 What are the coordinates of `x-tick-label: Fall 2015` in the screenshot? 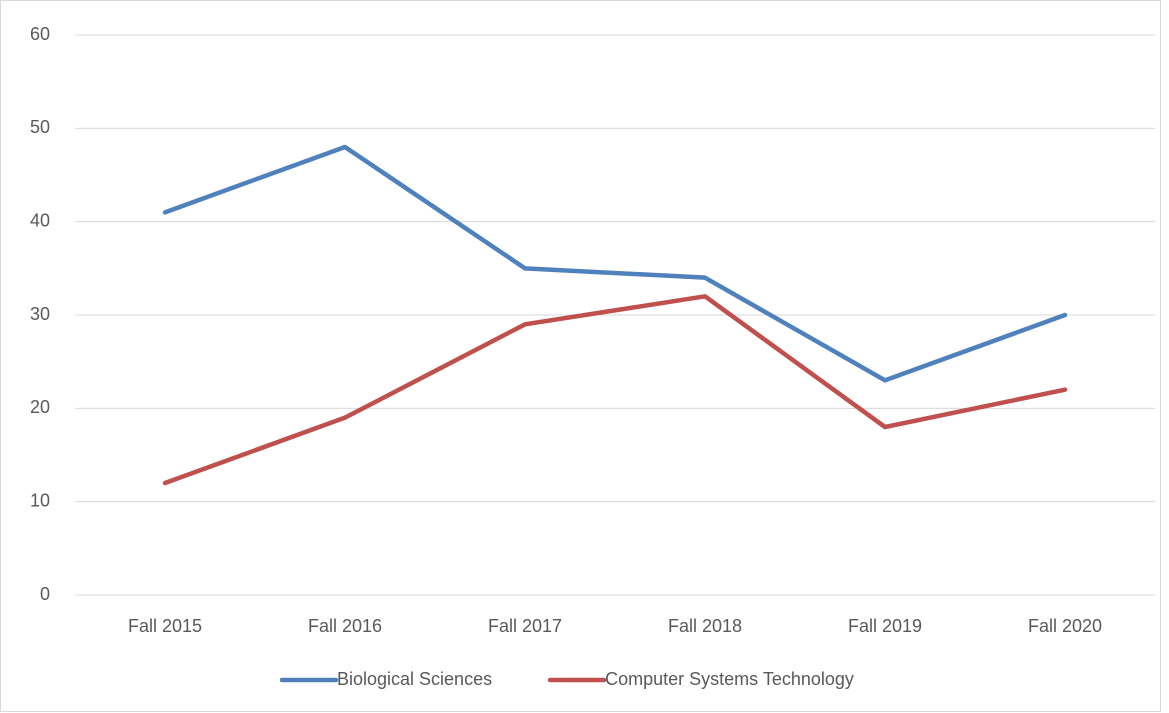 It's located at (165, 626).